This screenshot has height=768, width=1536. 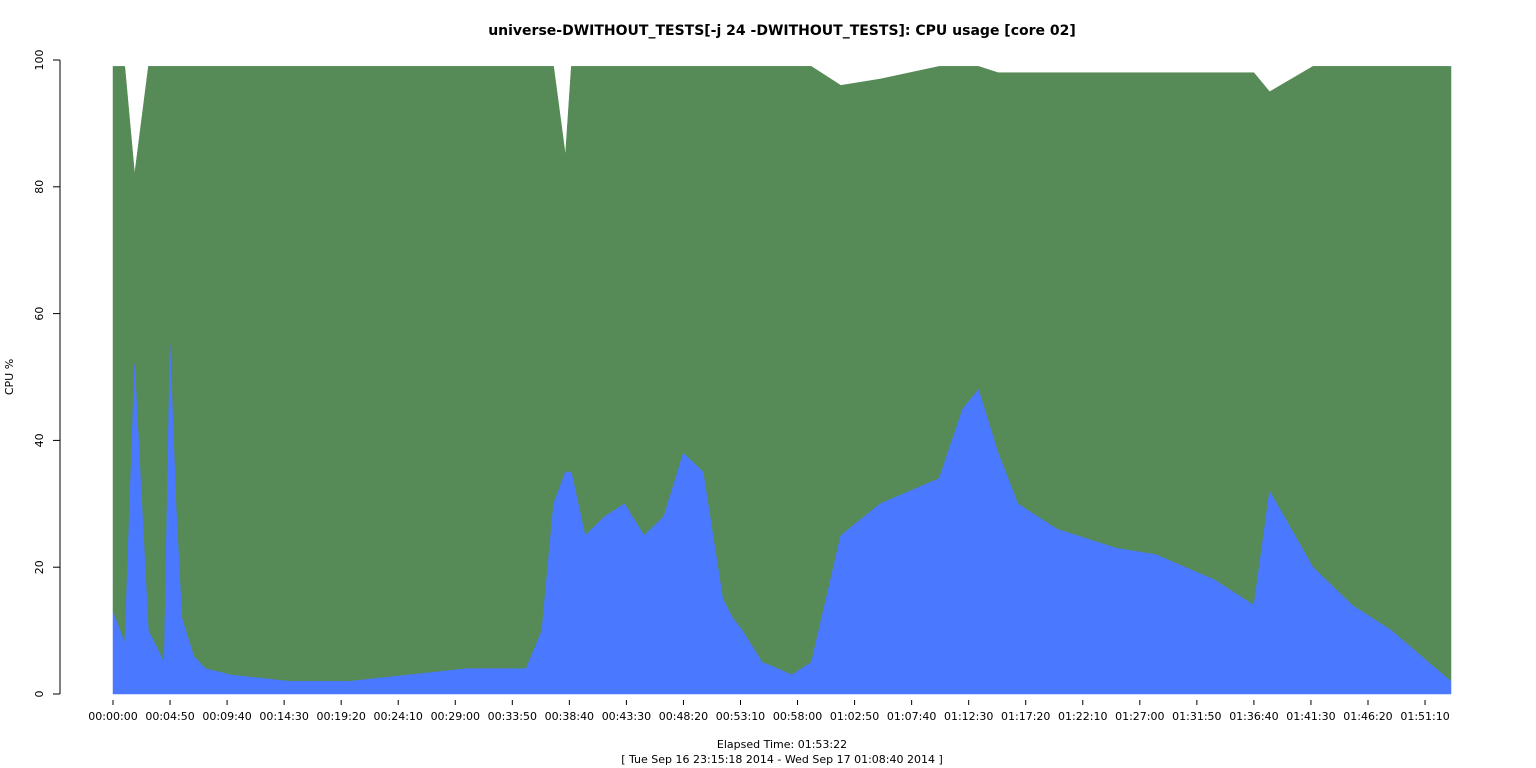 What do you see at coordinates (1082, 716) in the screenshot?
I see `x-tick-label: 01:22:10` at bounding box center [1082, 716].